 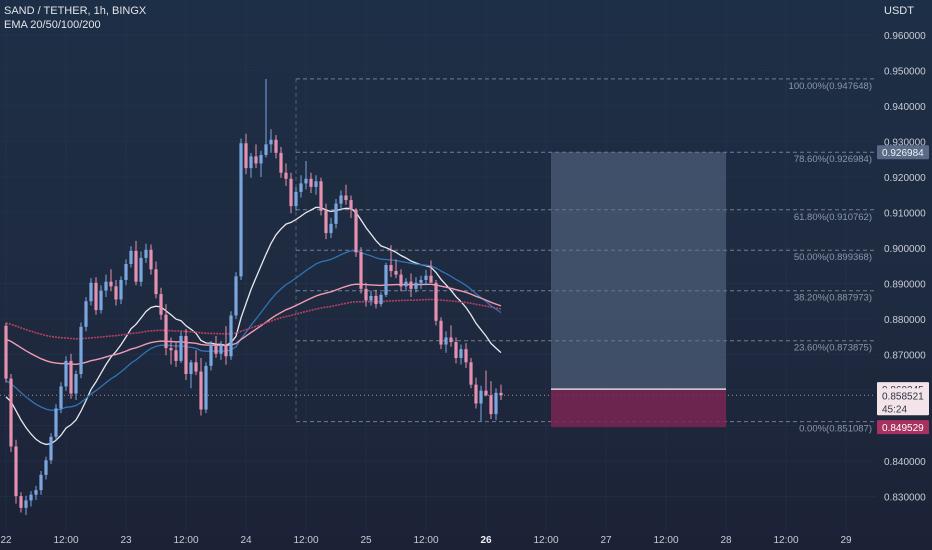 I want to click on indicator-legend: EMA 20/50/100/200, so click(x=52, y=25).